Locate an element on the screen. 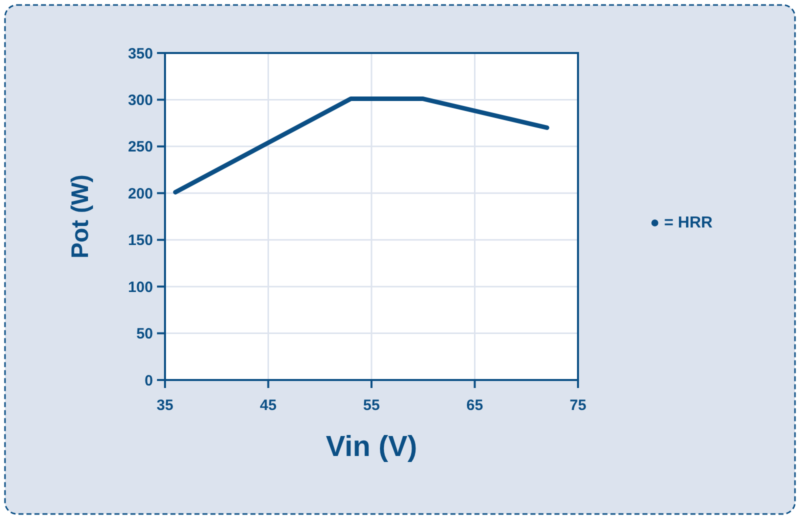  x-tick-label: 35 is located at coordinates (165, 405).